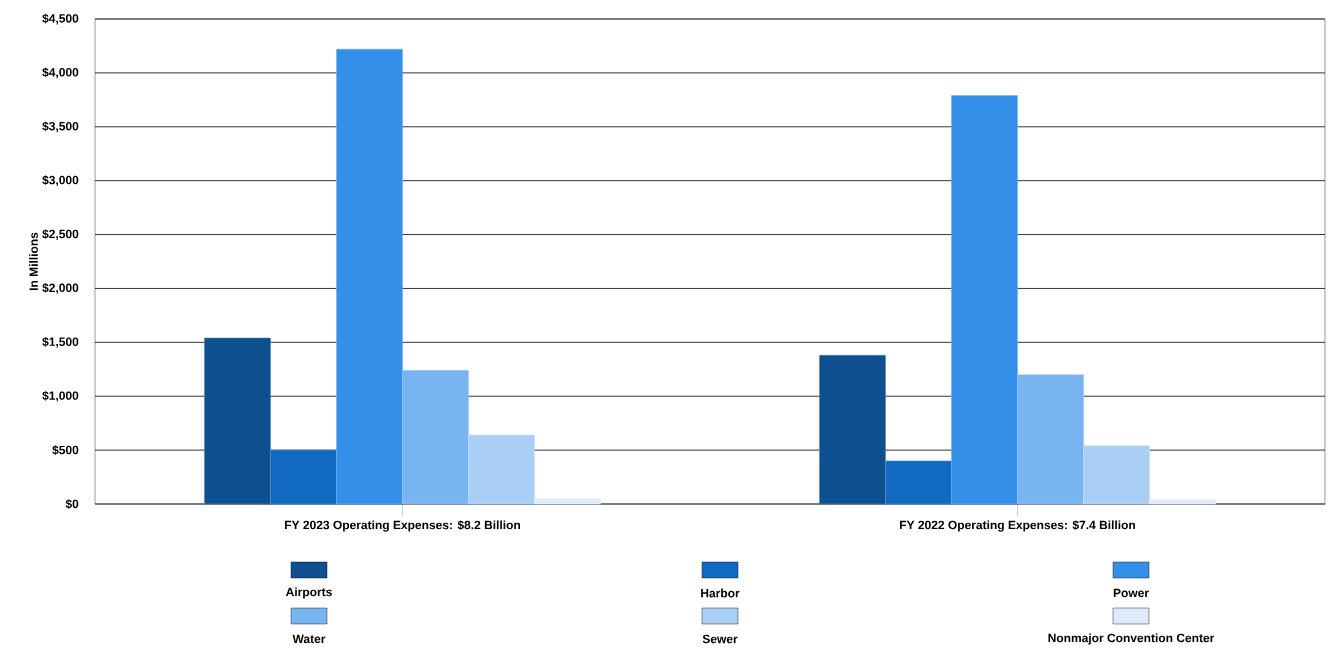 This screenshot has height=649, width=1337. I want to click on y-tick-label: $1,500, so click(60, 342).